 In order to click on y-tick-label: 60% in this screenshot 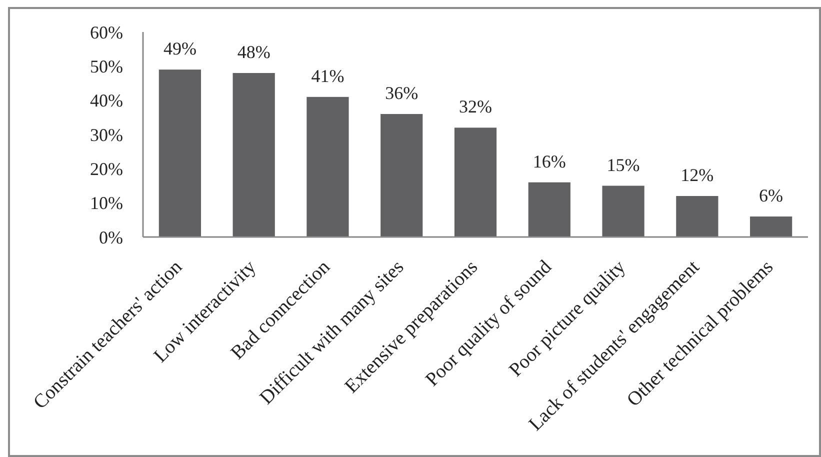, I will do `click(106, 32)`.